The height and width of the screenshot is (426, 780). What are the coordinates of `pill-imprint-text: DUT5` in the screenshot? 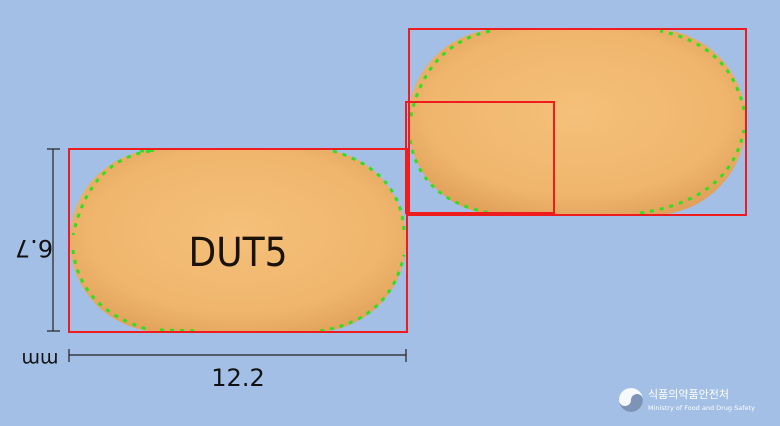 It's located at (238, 253).